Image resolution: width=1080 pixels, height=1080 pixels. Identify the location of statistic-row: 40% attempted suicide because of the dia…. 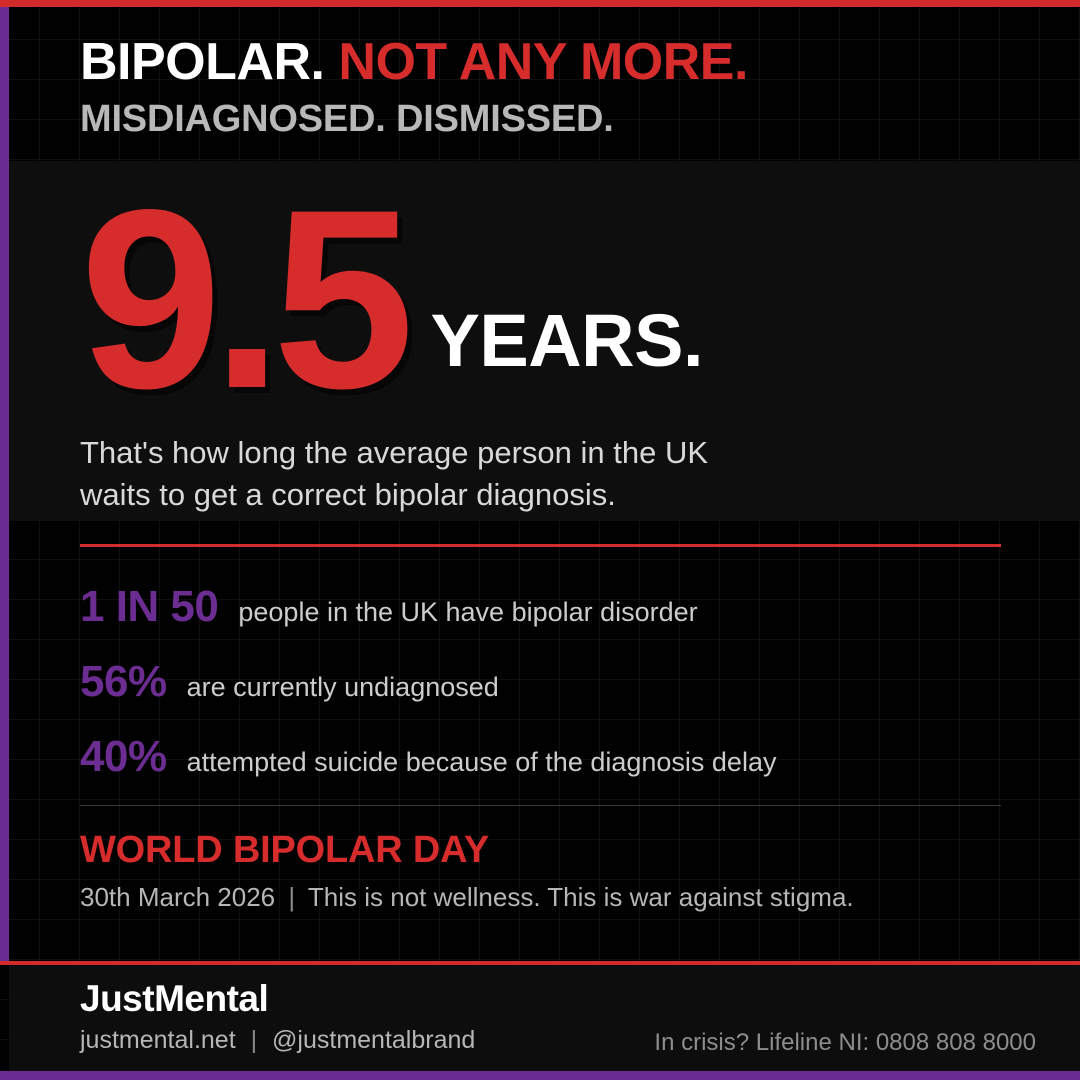
(560, 769).